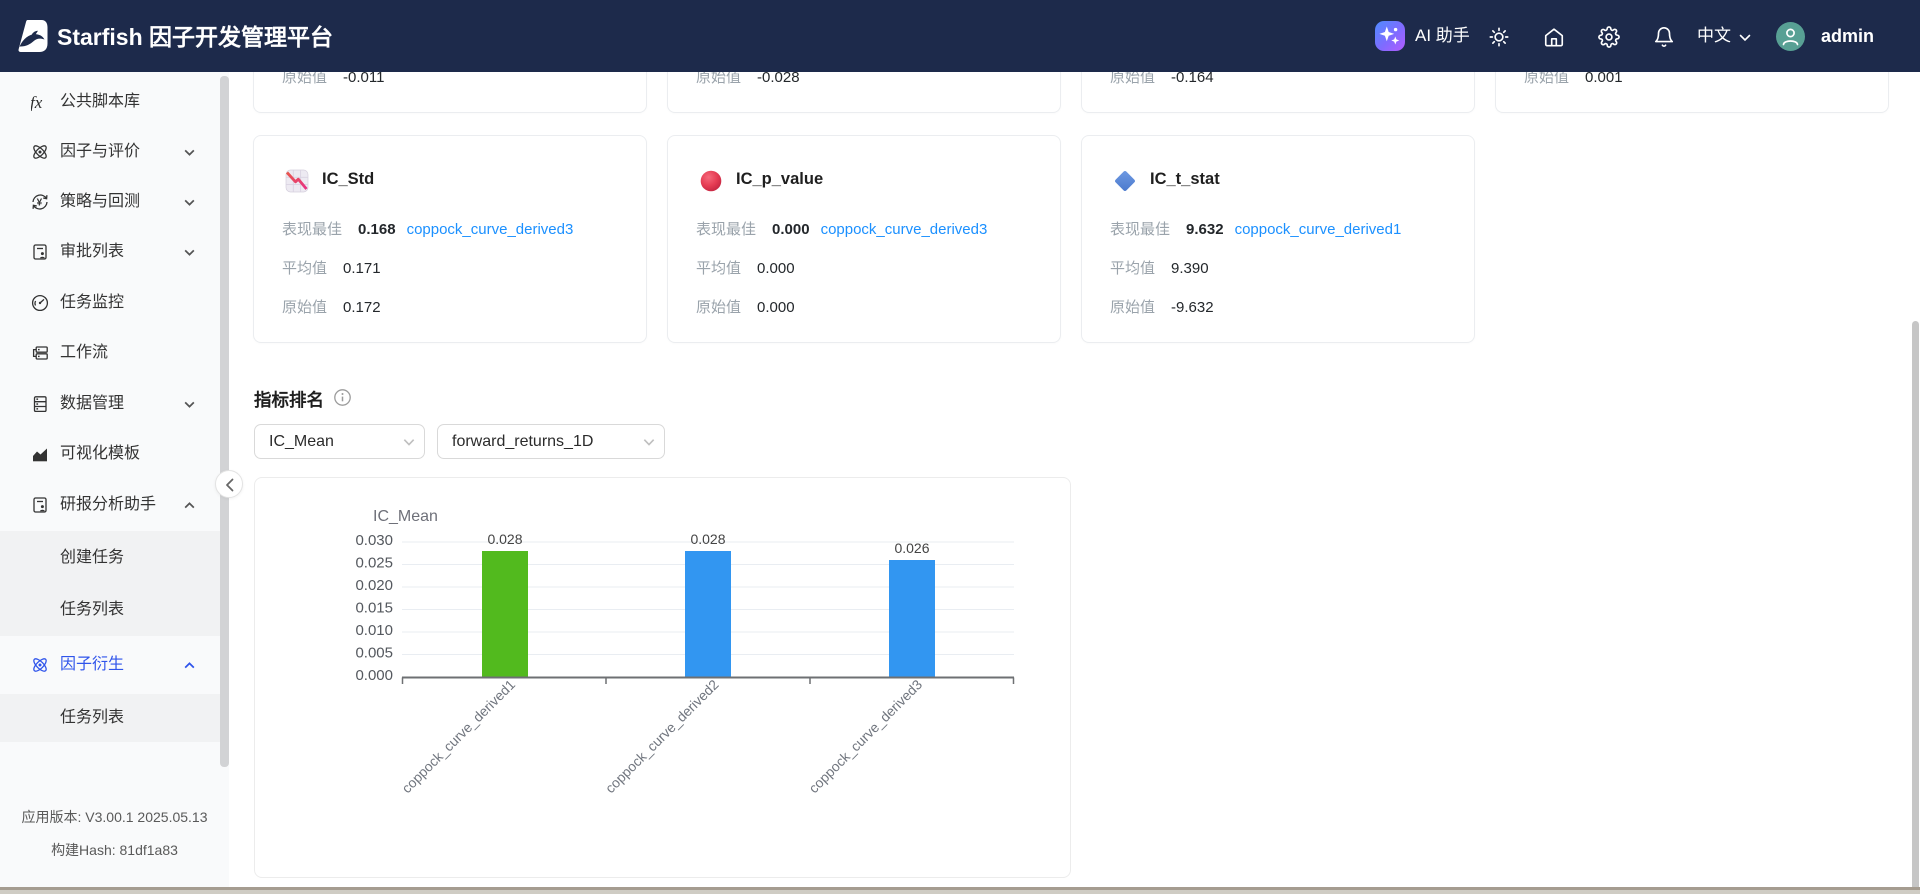 The height and width of the screenshot is (894, 1920). What do you see at coordinates (374, 540) in the screenshot?
I see `svg-text: 0.030` at bounding box center [374, 540].